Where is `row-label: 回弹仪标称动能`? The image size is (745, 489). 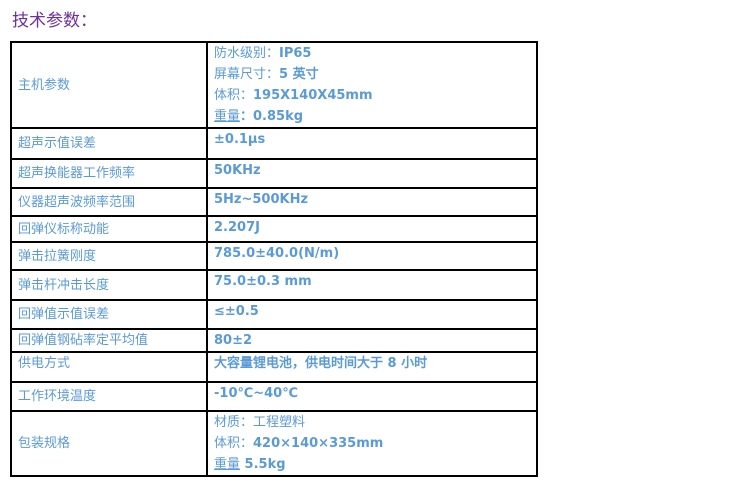 row-label: 回弹仪标称动能 is located at coordinates (109, 229).